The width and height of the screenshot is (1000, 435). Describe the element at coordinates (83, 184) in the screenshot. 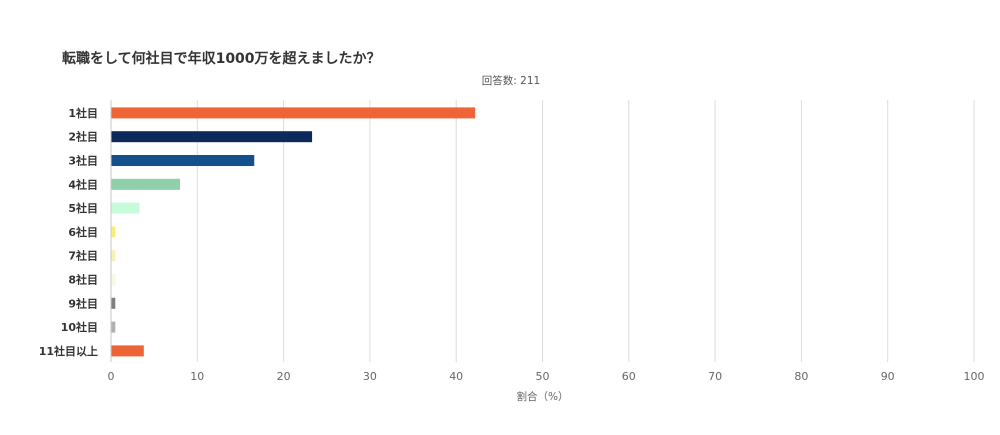

I see `category-label: 4社目` at that location.